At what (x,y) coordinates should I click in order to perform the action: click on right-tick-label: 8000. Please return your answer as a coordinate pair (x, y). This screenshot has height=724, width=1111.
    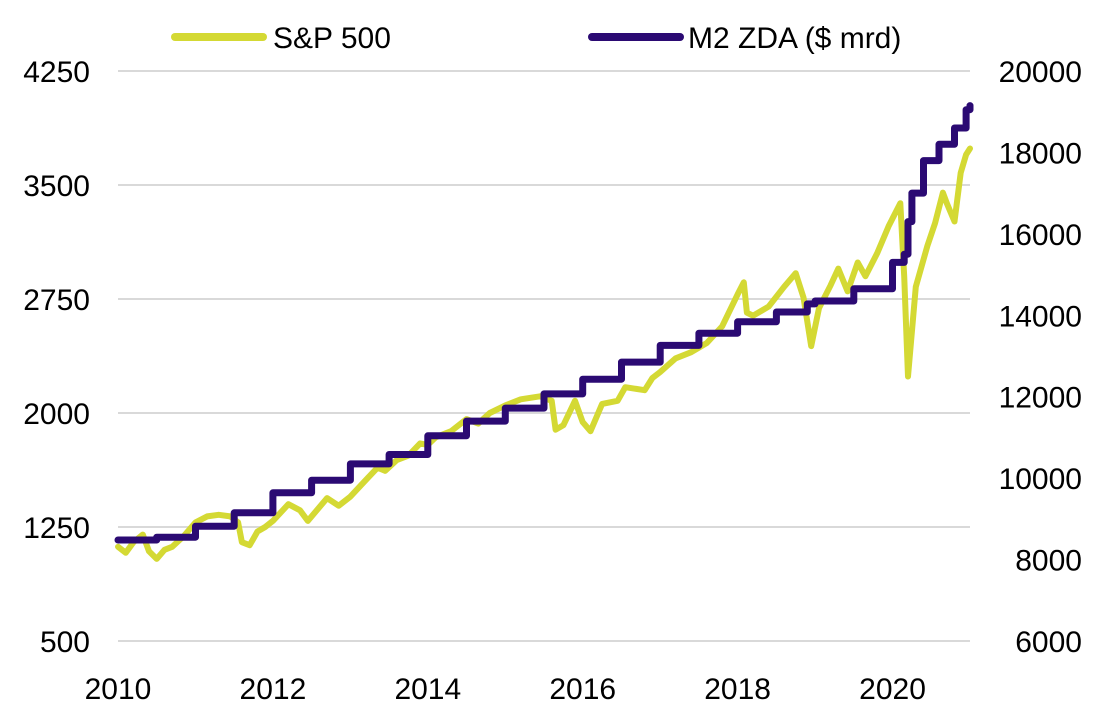
    Looking at the image, I should click on (1048, 561).